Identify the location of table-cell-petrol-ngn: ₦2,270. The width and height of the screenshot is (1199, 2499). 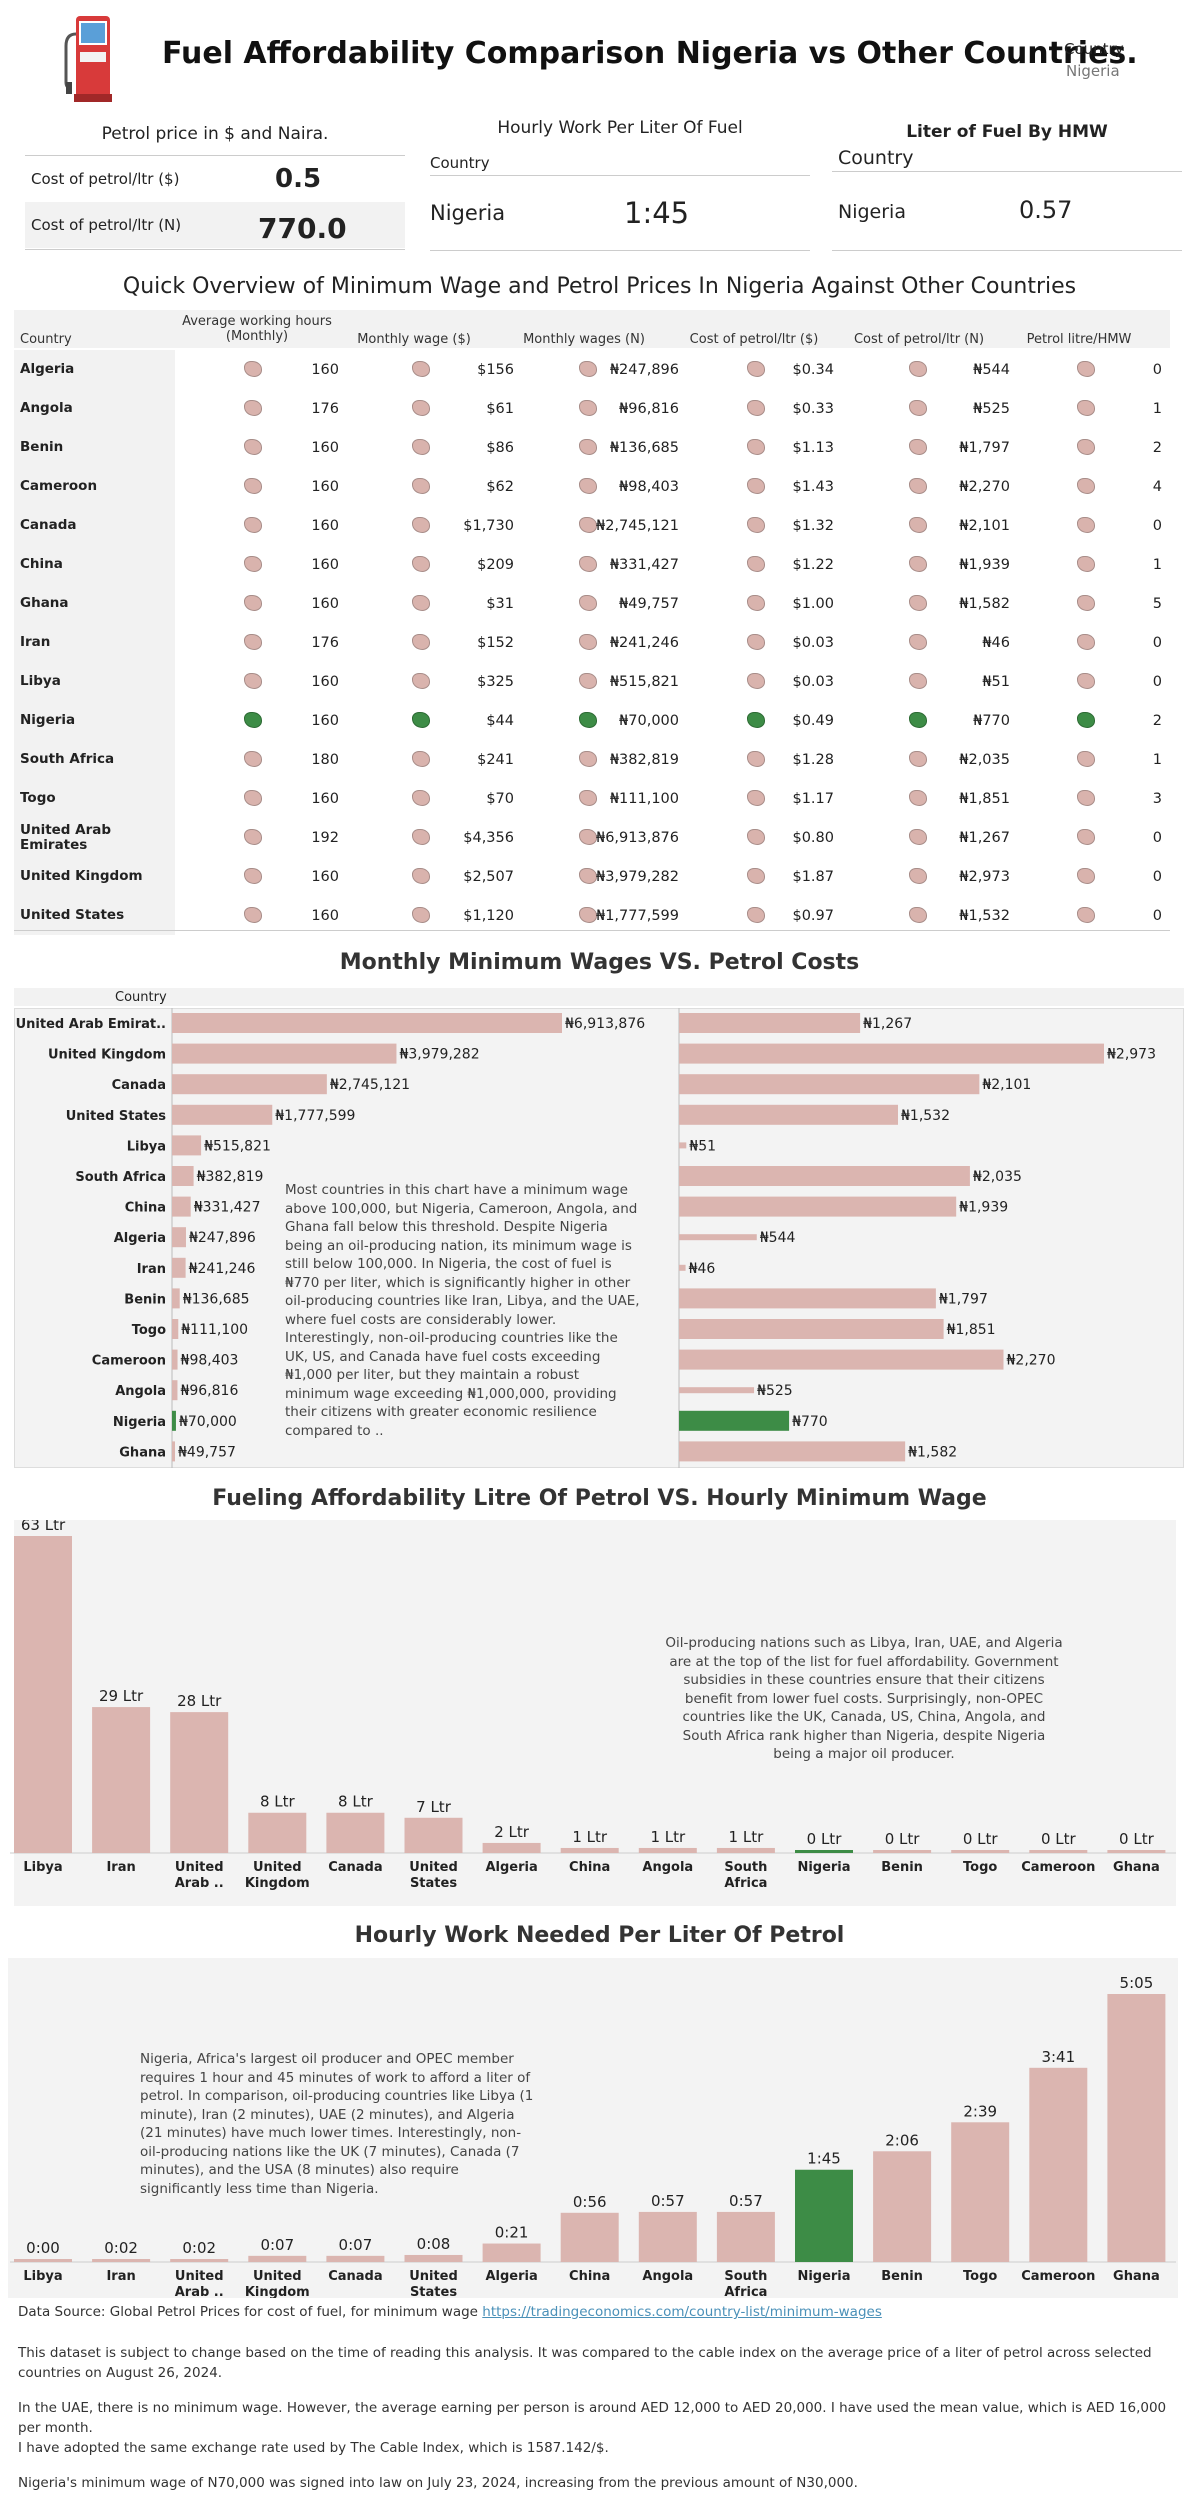
(984, 486).